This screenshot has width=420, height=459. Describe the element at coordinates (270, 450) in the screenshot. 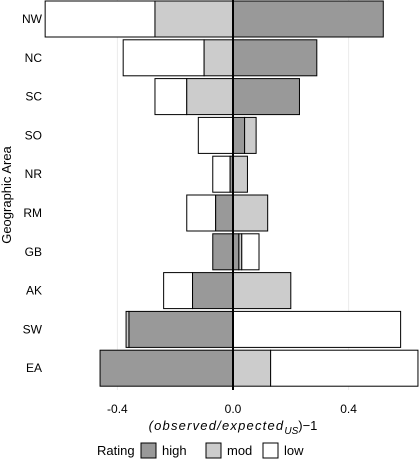

I see `legend-swatch-low` at that location.